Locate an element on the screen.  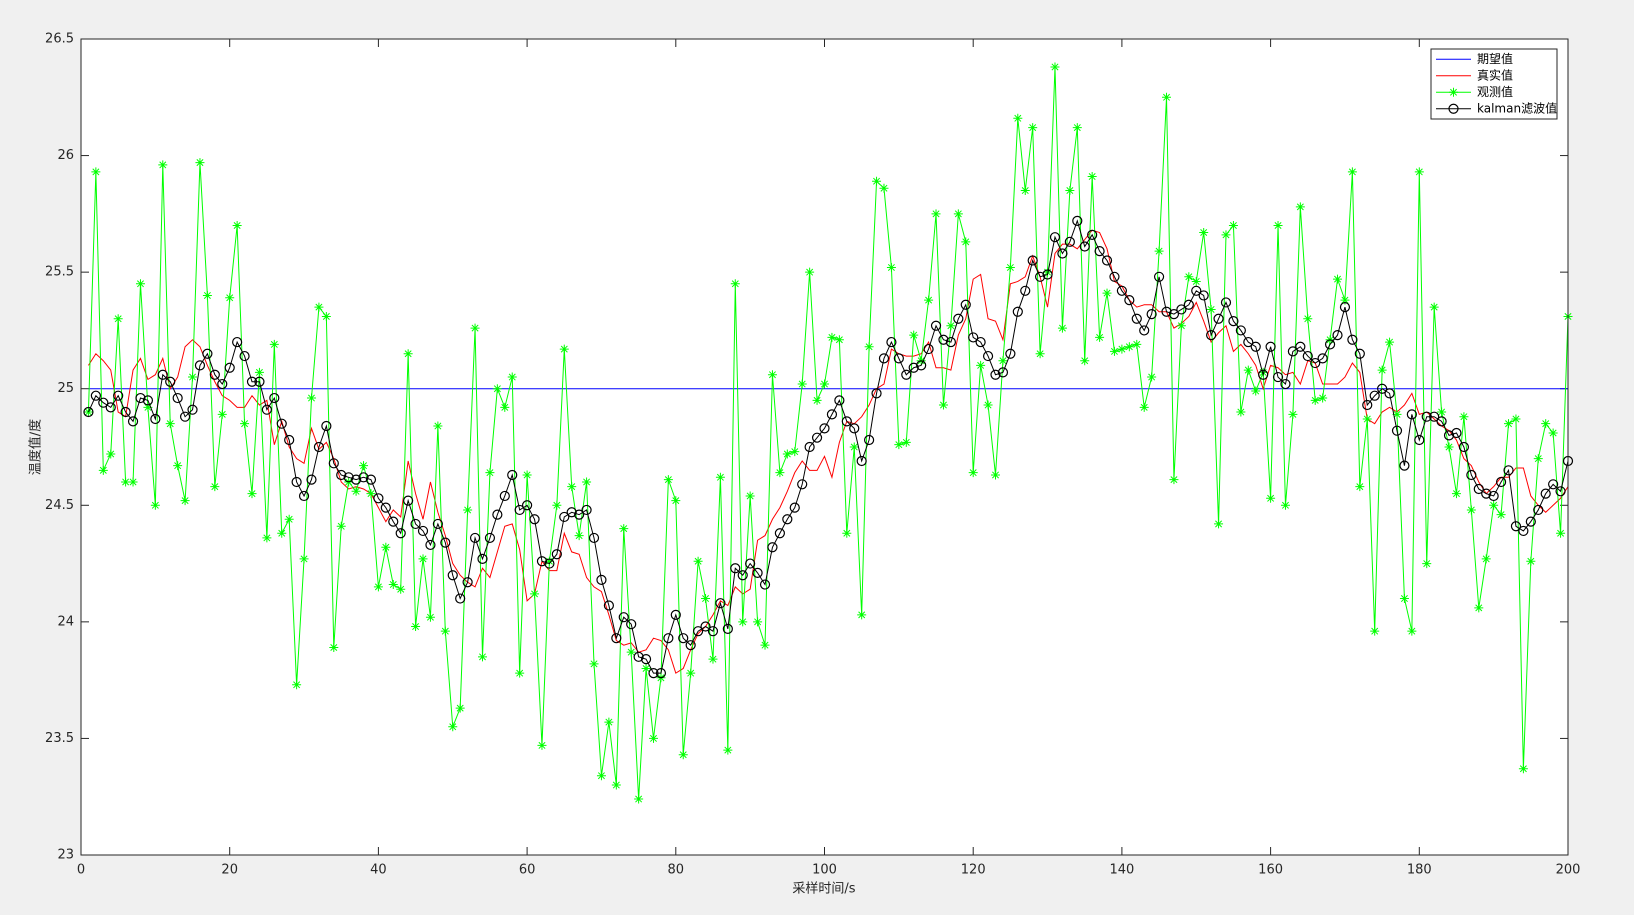
y-tick-label: 23.5 is located at coordinates (59, 738).